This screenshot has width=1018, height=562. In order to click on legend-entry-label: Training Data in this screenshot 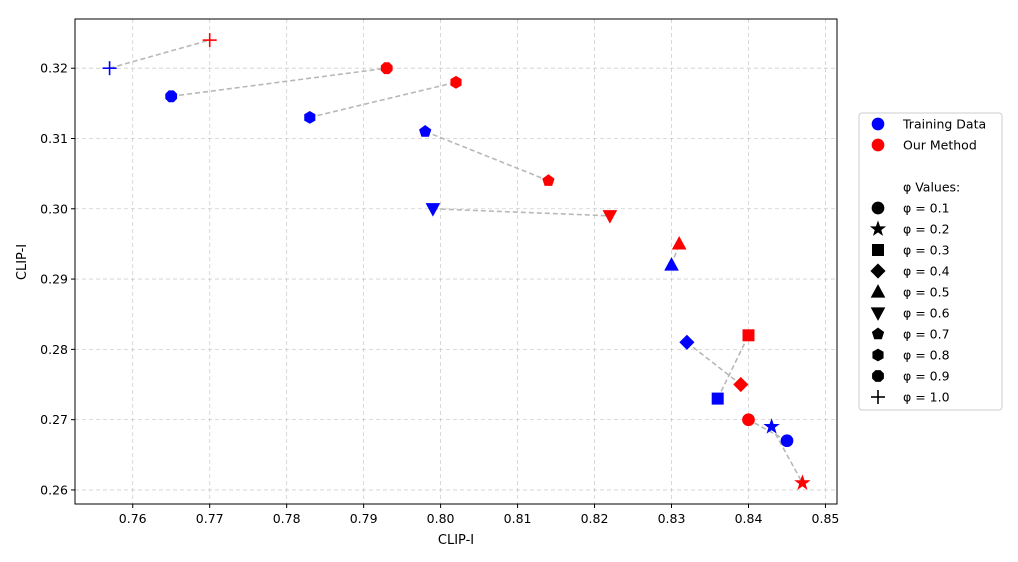, I will do `click(944, 124)`.